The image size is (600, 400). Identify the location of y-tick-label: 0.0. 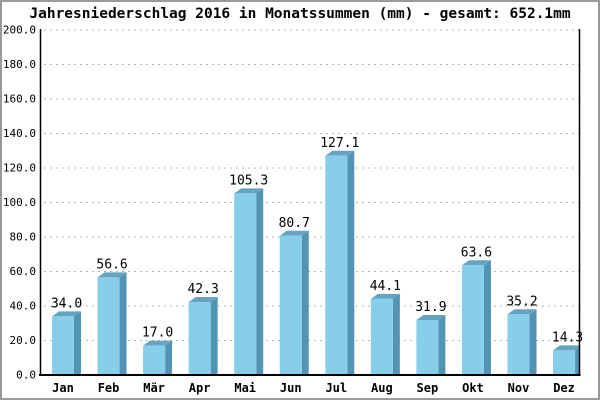
(26, 375).